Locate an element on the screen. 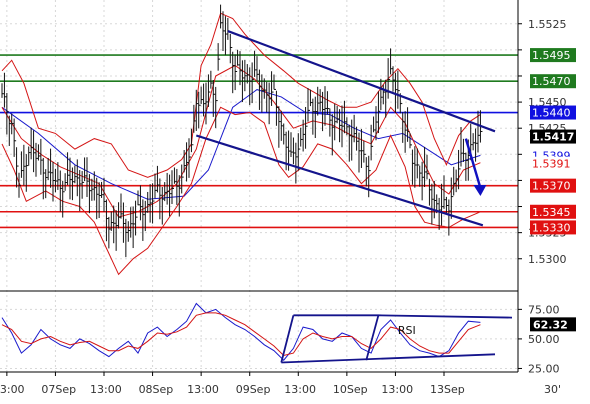 The image size is (590, 404). time-axis-label: 09Sep is located at coordinates (253, 389).